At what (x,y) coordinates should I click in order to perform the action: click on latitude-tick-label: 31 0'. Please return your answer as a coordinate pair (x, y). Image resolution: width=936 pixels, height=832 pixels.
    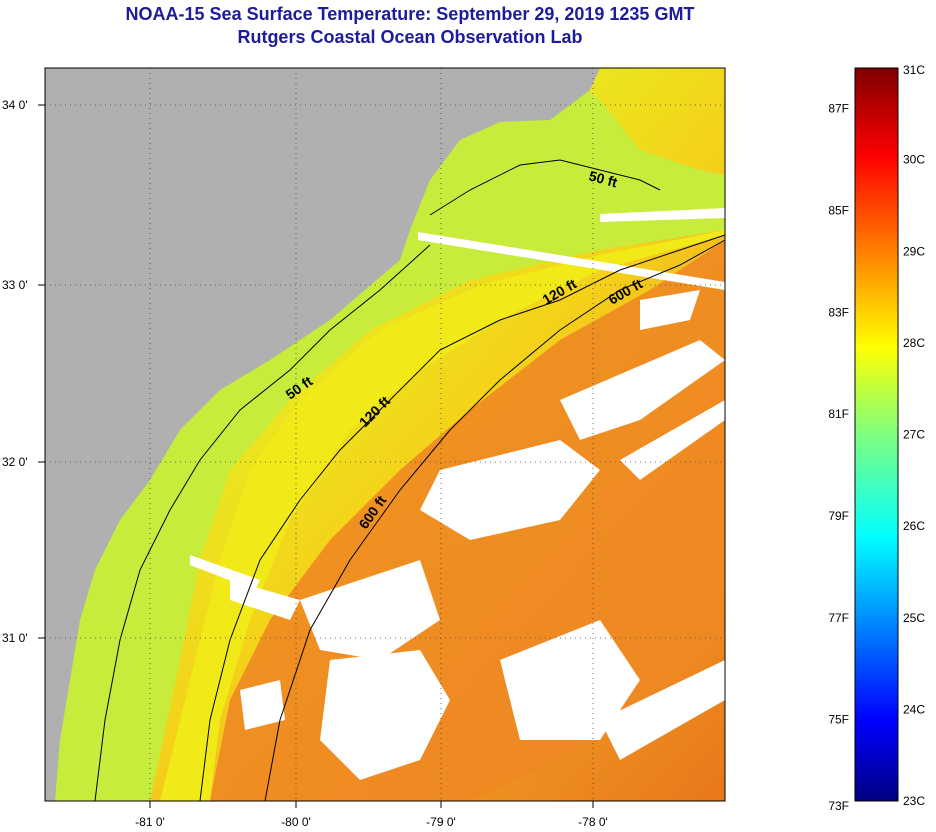
    Looking at the image, I should click on (15, 638).